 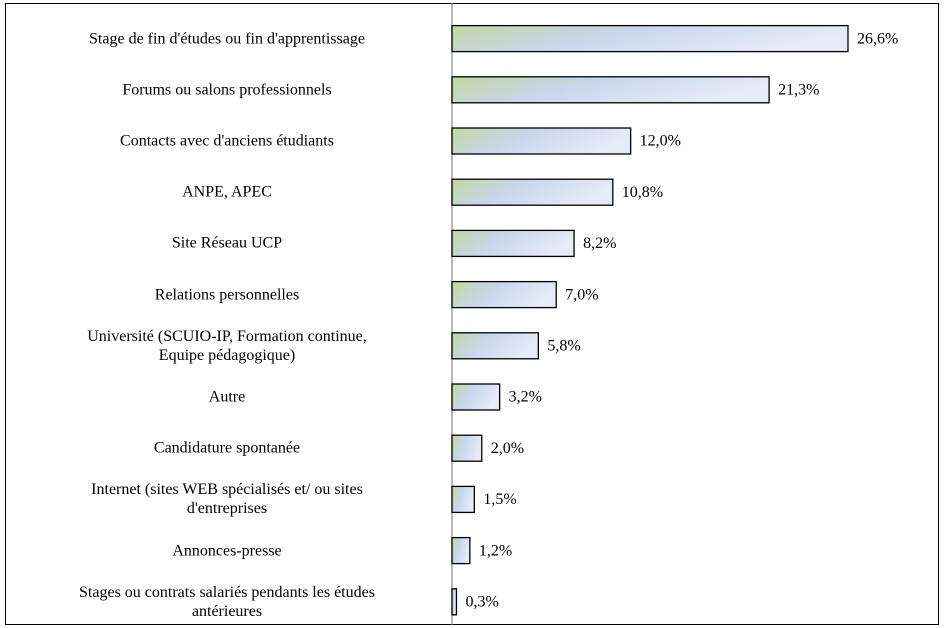 What do you see at coordinates (563, 345) in the screenshot?
I see `value-label: 5,8%` at bounding box center [563, 345].